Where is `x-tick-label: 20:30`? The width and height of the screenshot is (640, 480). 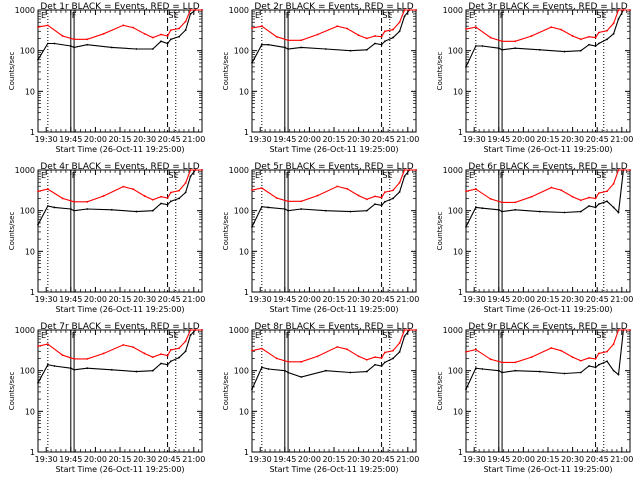 x-tick-label: 20:30 is located at coordinates (144, 459).